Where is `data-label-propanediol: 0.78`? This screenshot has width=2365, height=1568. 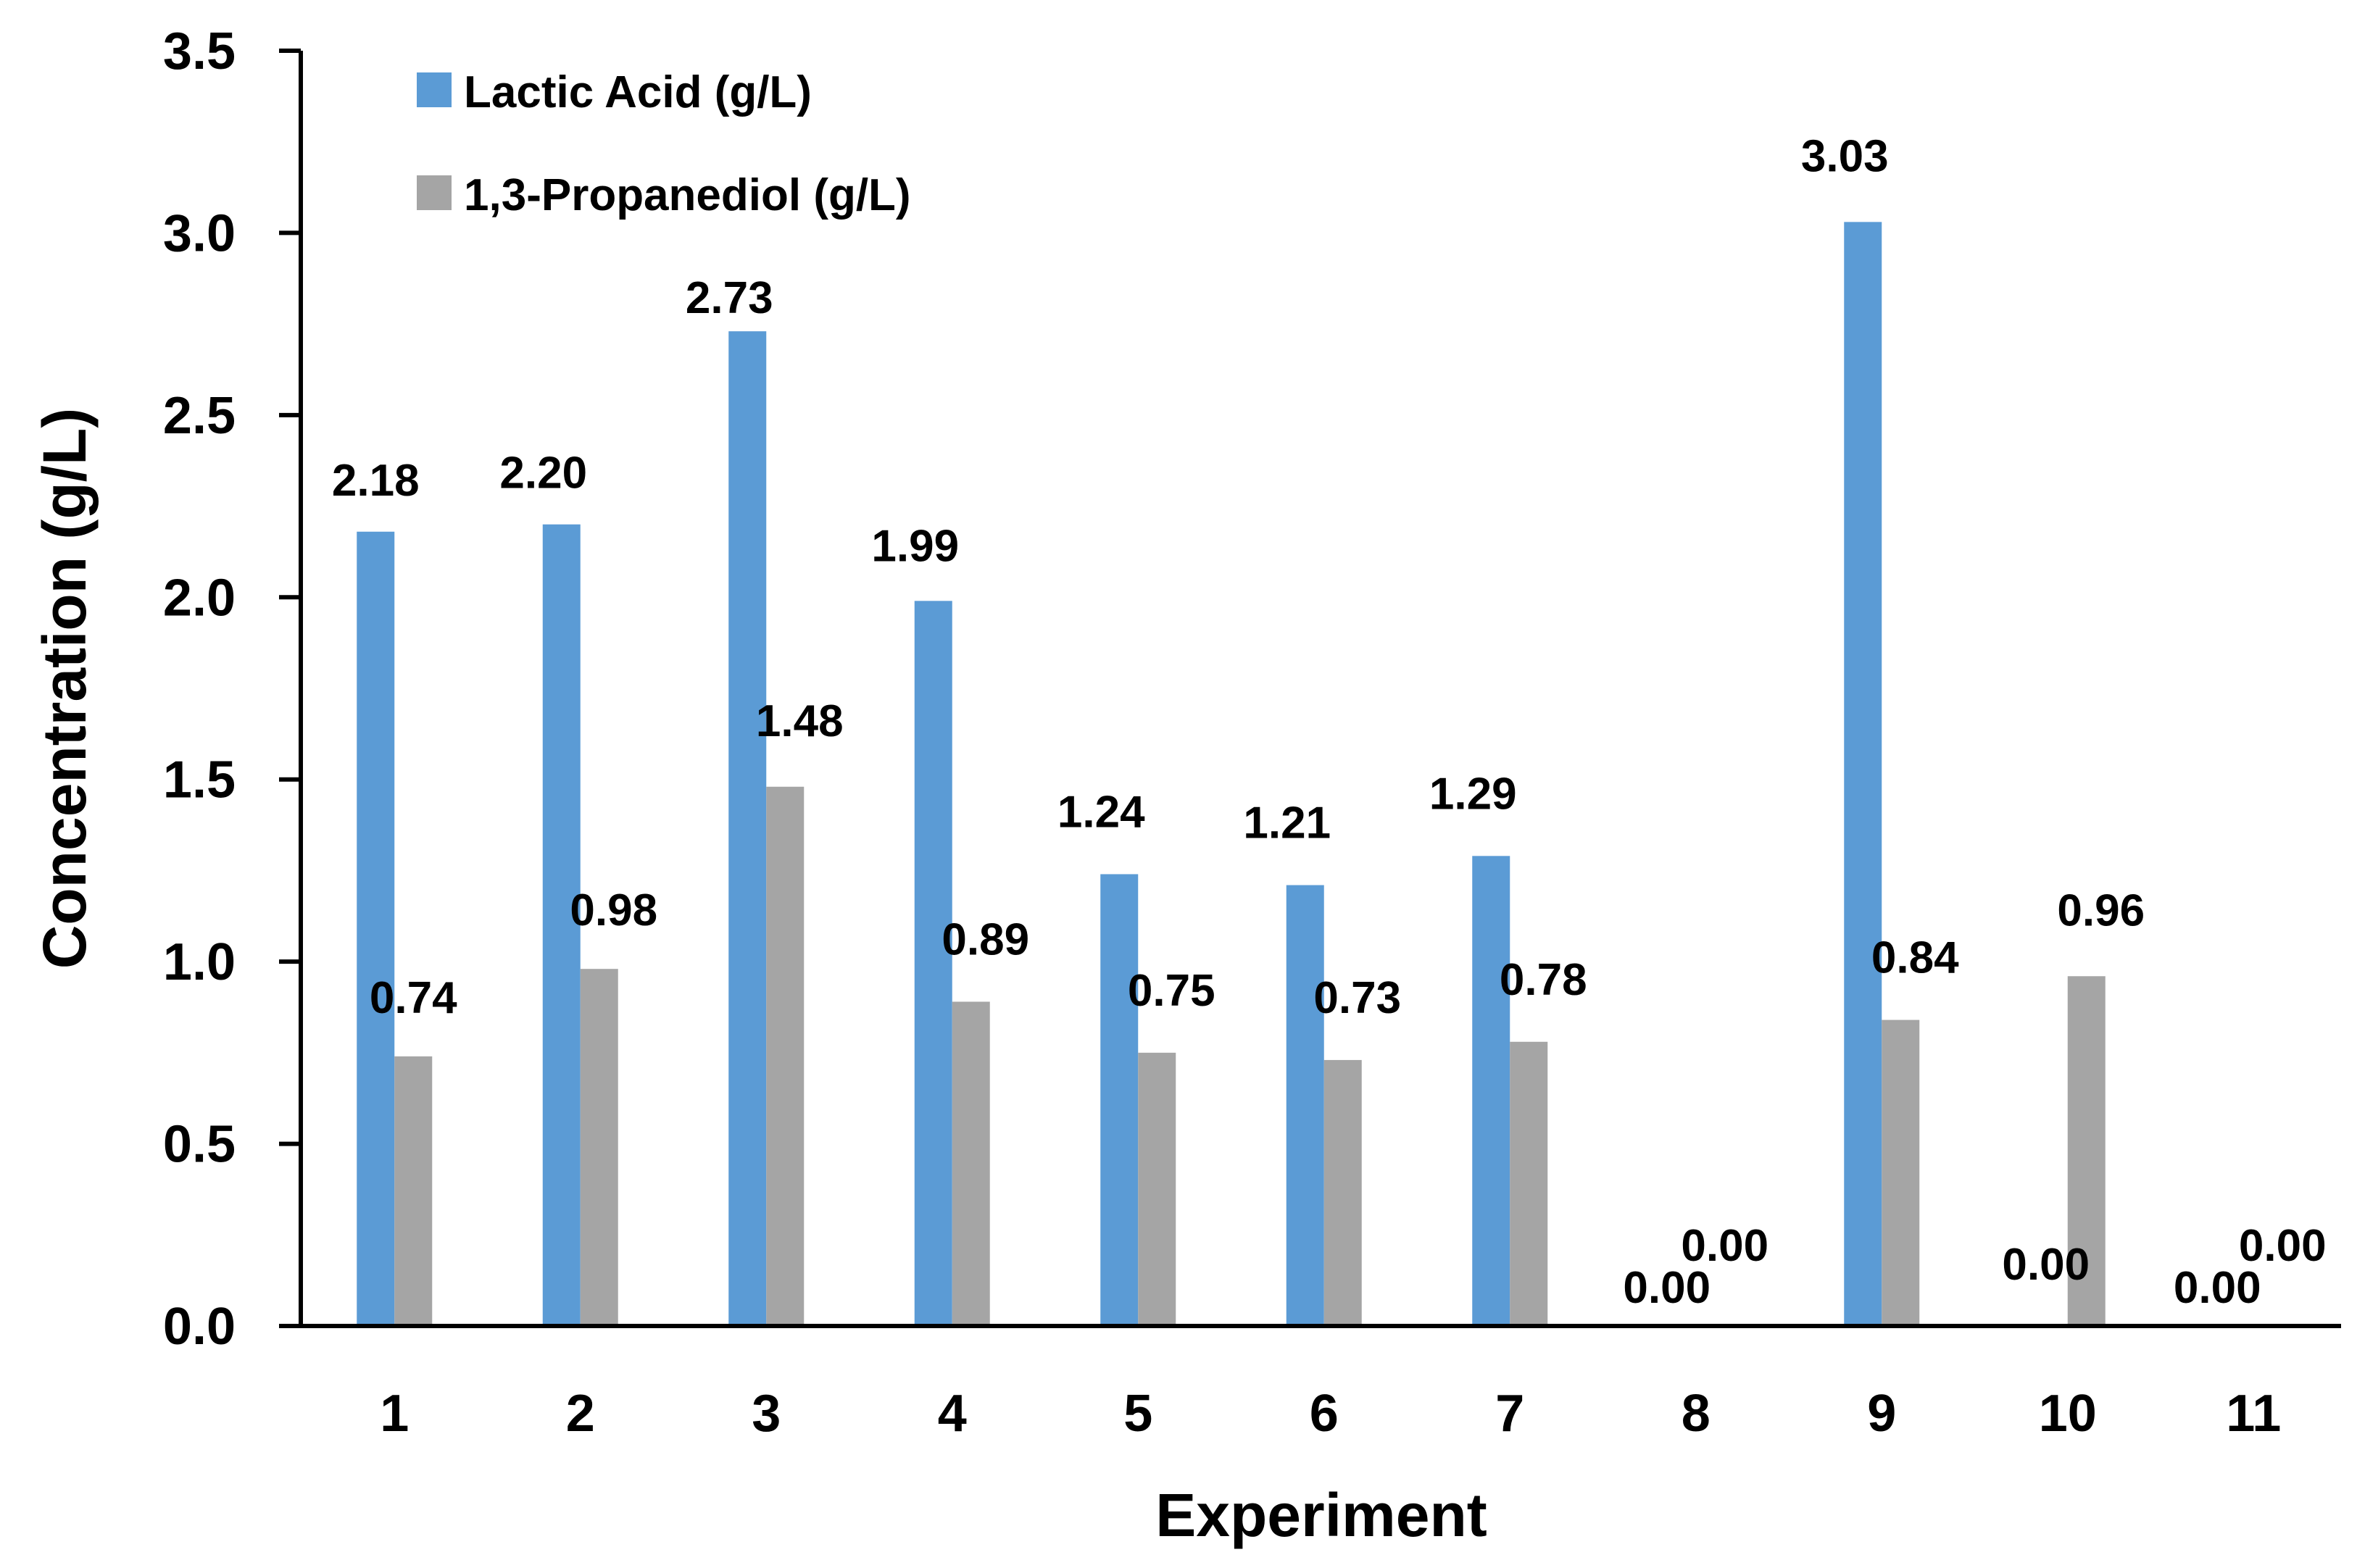 data-label-propanediol: 0.78 is located at coordinates (1543, 980).